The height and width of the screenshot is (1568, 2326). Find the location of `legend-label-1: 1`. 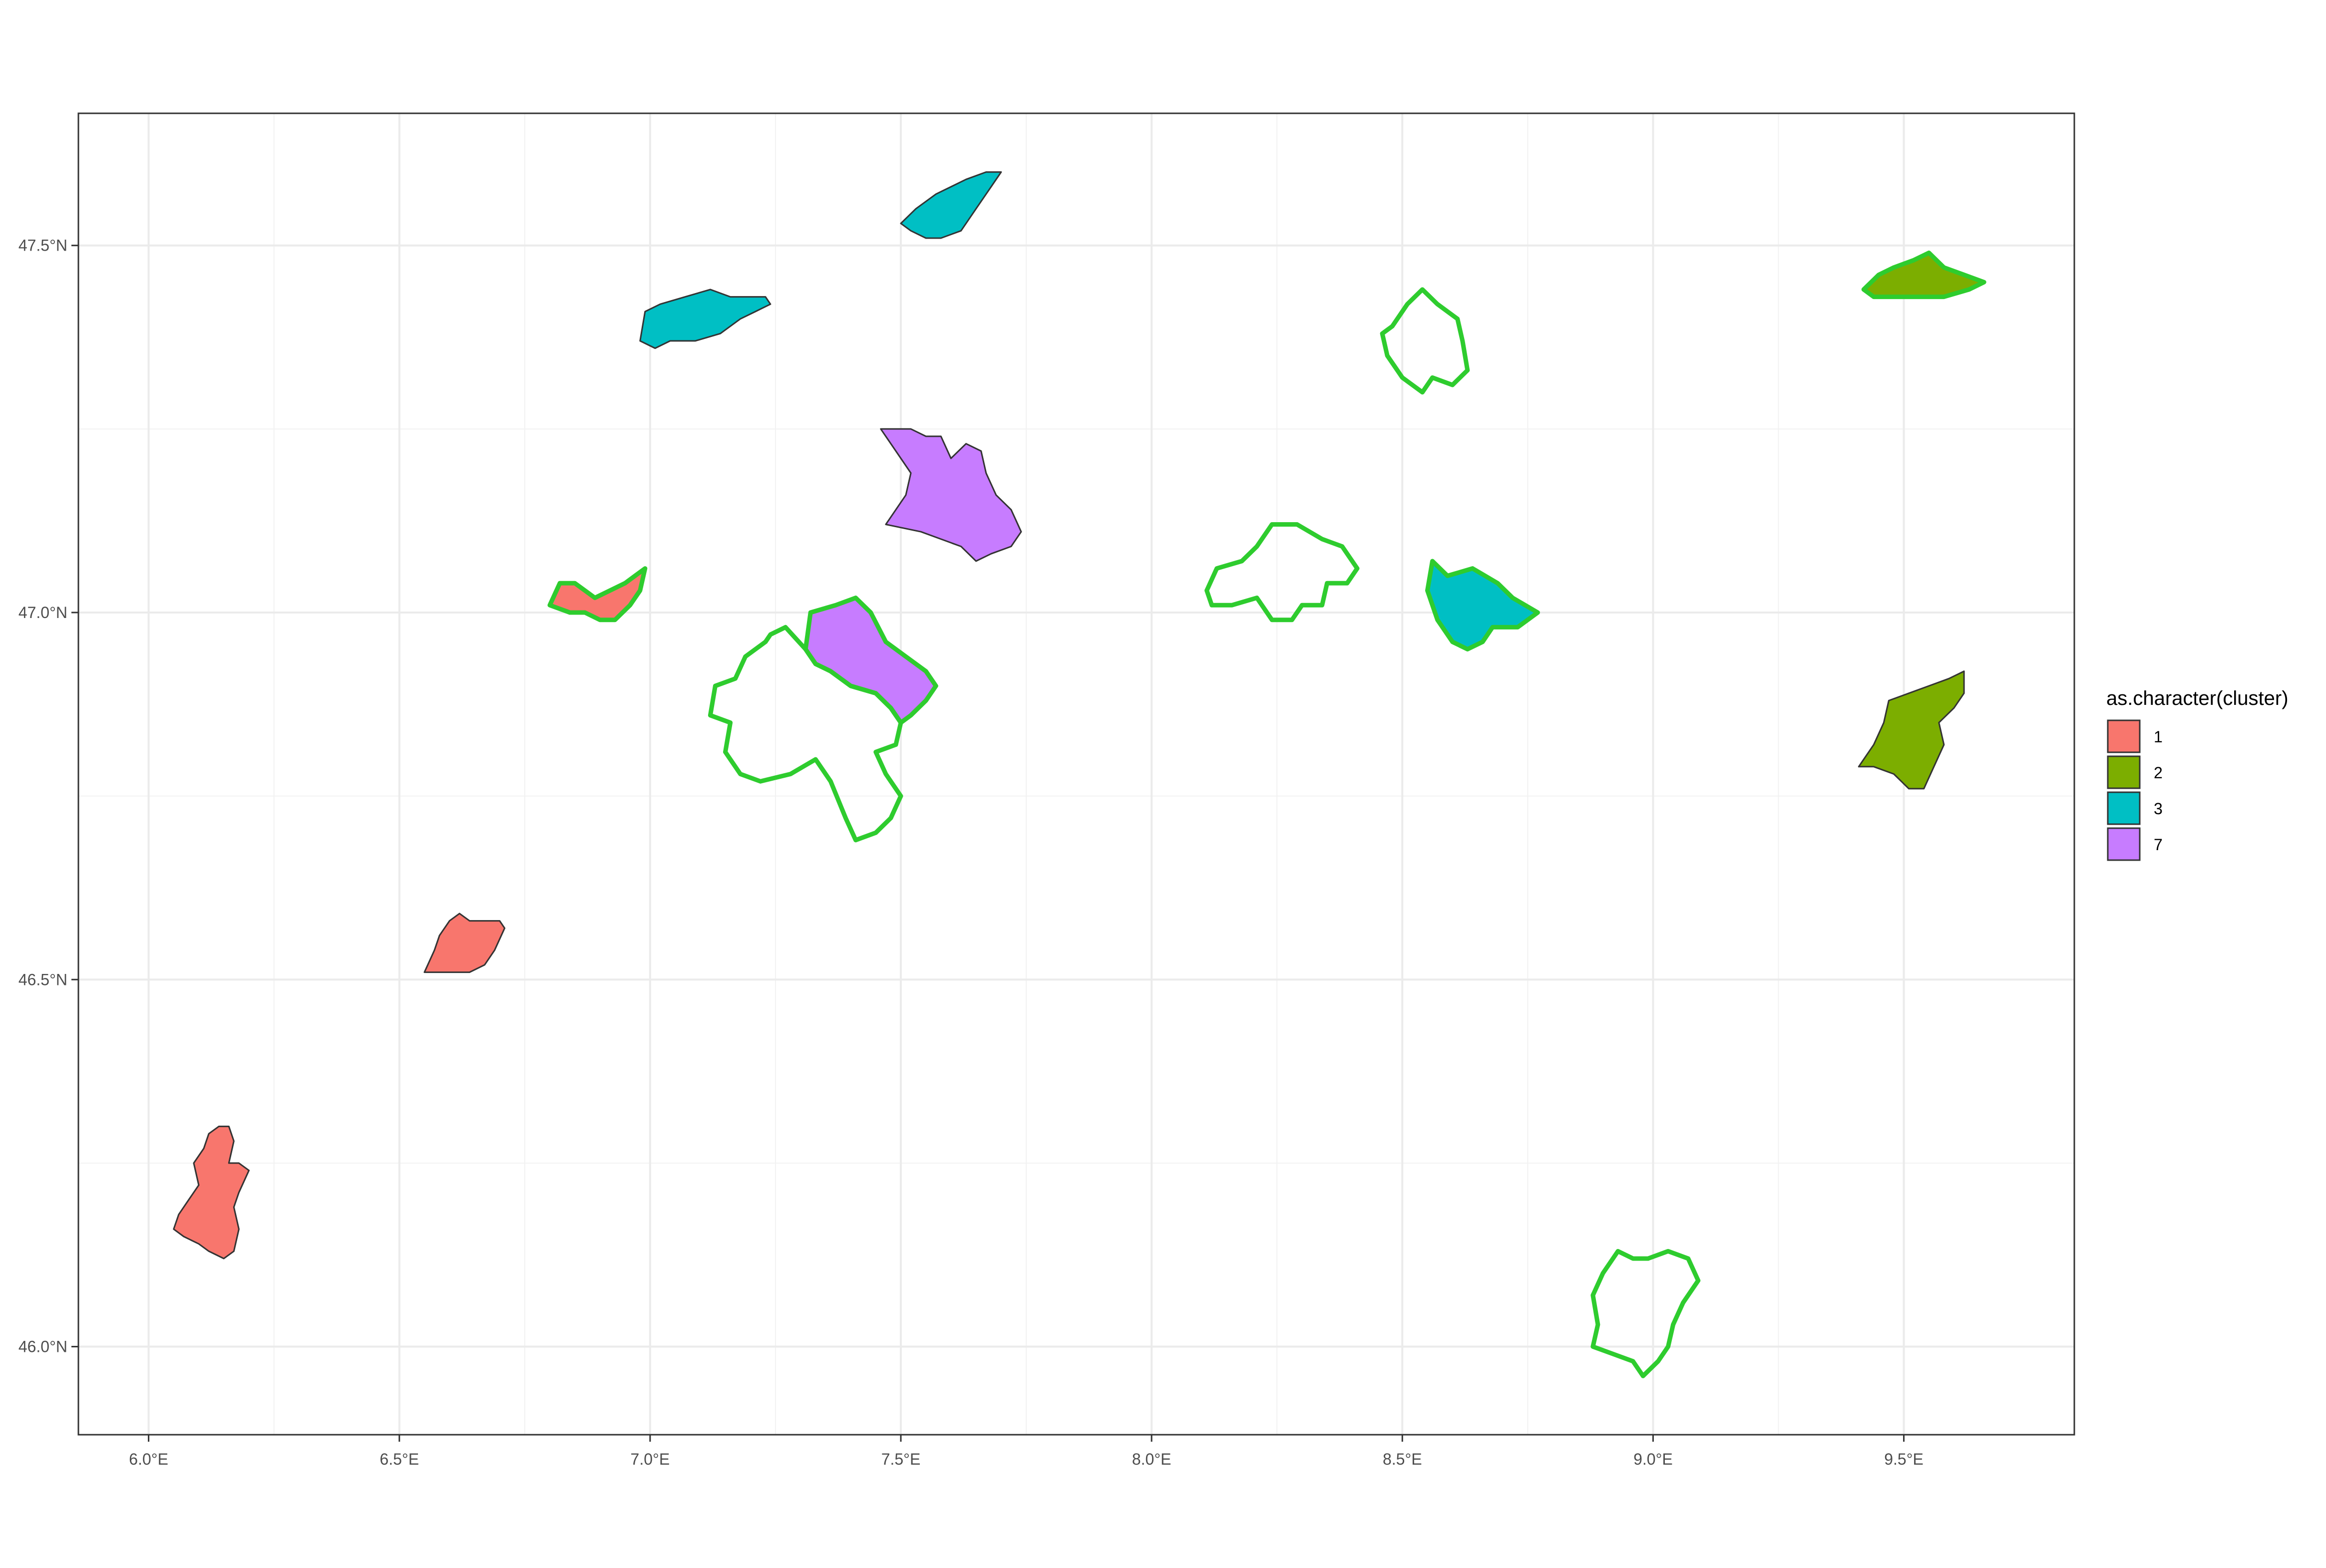

legend-label-1: 1 is located at coordinates (2158, 737).